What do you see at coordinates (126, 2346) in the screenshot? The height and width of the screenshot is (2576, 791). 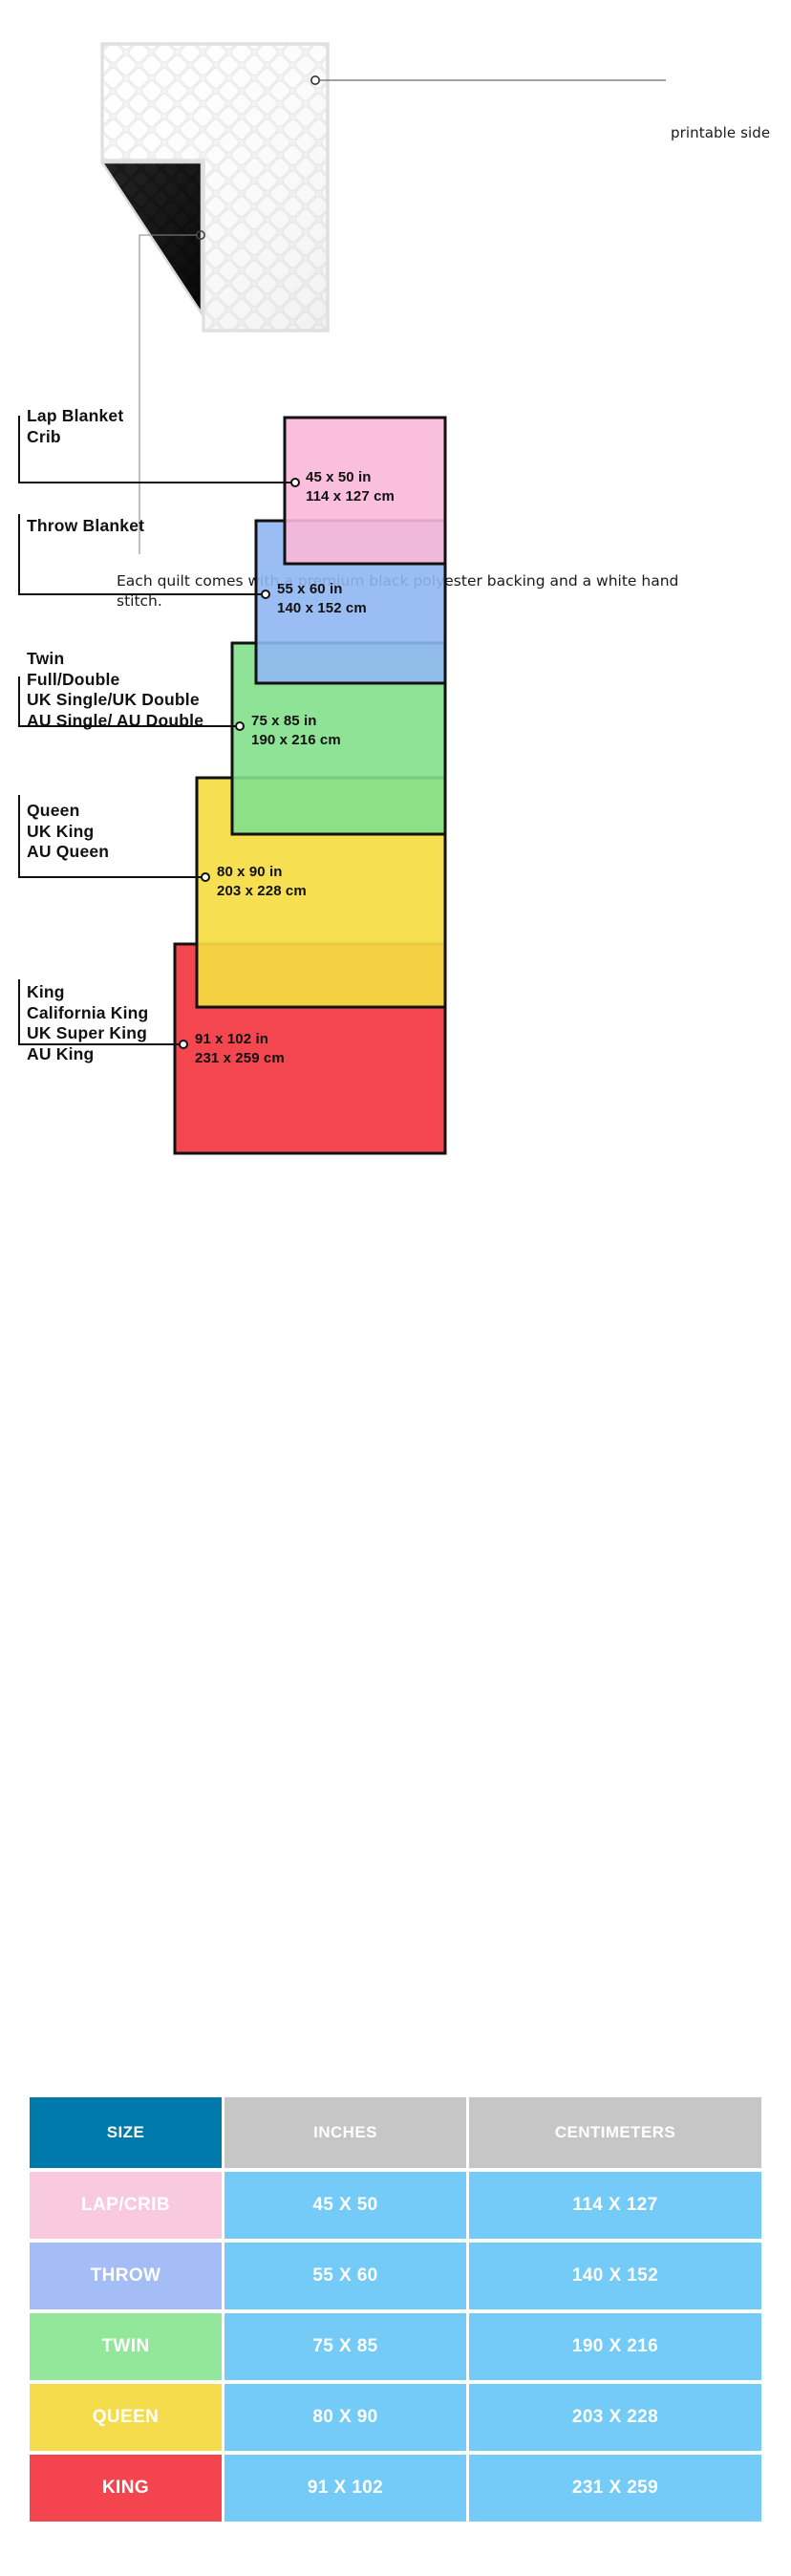 I see `row-size-twin: TWIN` at bounding box center [126, 2346].